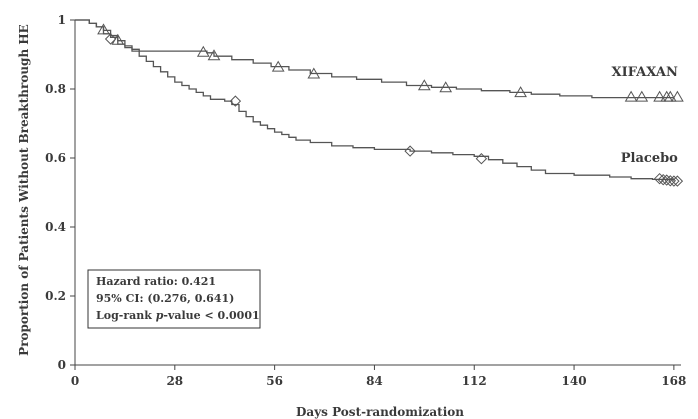 This screenshot has width=698, height=419. I want to click on stats-box-frame, so click(174, 299).